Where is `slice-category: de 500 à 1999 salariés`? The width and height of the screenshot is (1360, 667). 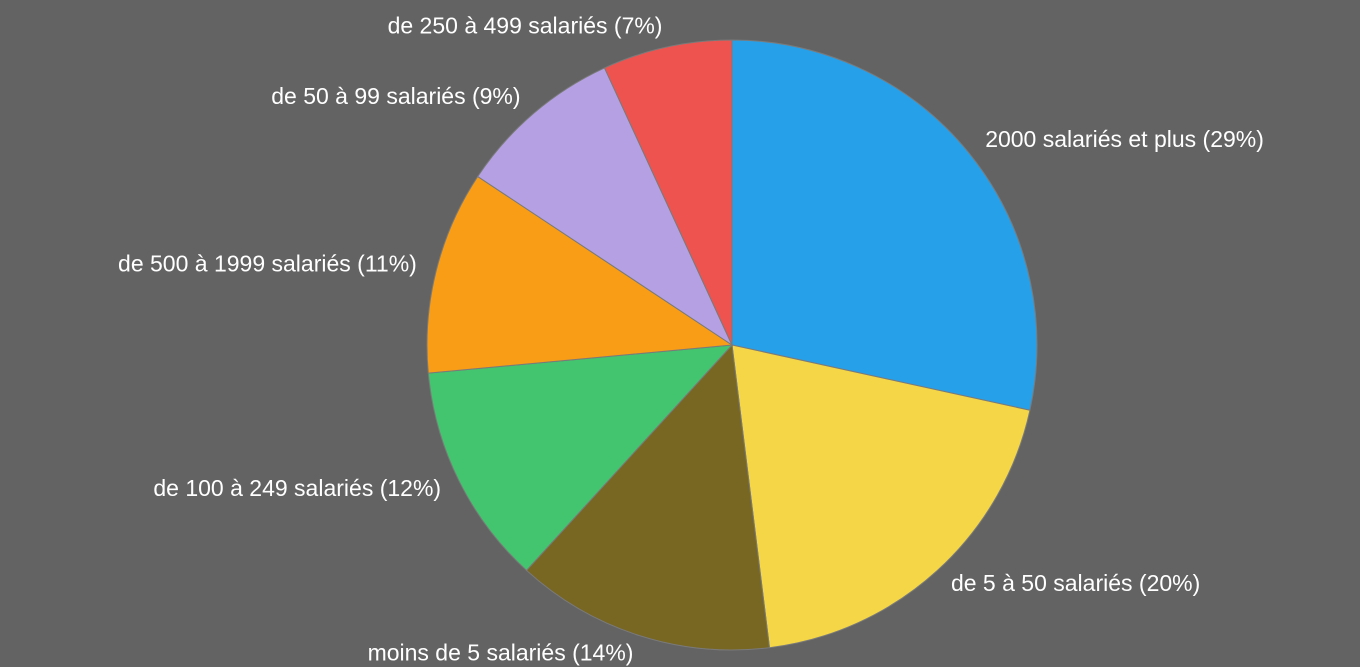 slice-category: de 500 à 1999 salariés is located at coordinates (234, 264).